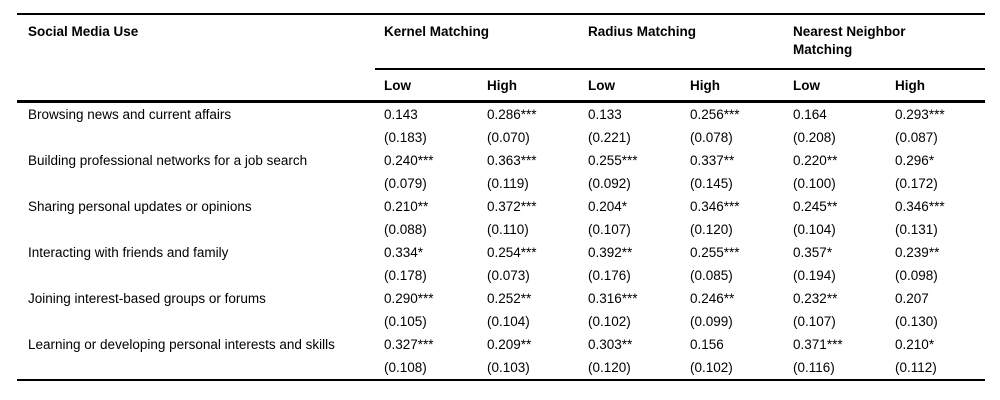  Describe the element at coordinates (147, 298) in the screenshot. I see `row-label-text: Joining interest-based groups or forums` at that location.